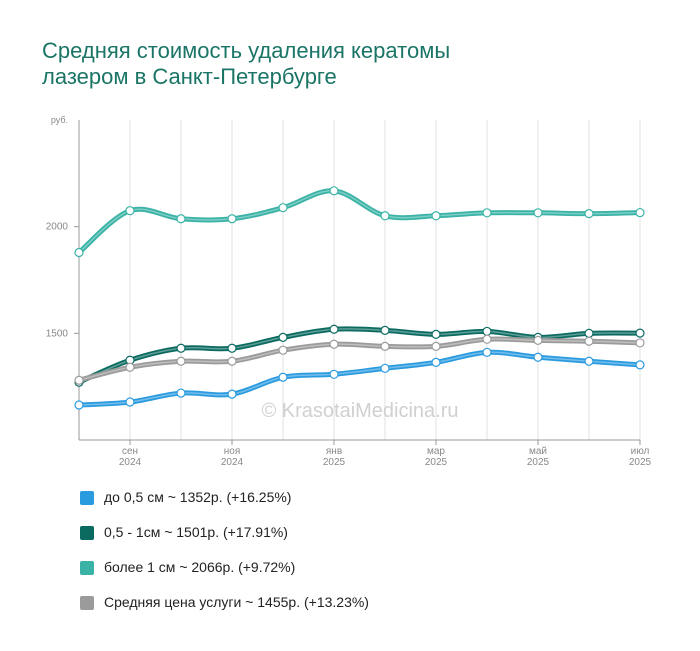 The image size is (700, 651). Describe the element at coordinates (538, 457) in the screenshot. I see `x-tick-label: май 2025` at that location.